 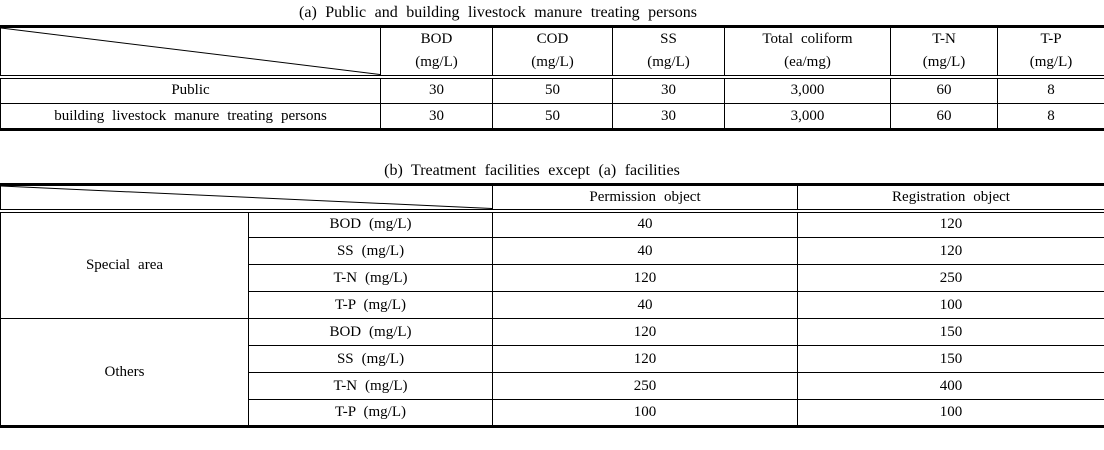 I want to click on table-b-diagonal-header-cell, so click(x=246, y=198).